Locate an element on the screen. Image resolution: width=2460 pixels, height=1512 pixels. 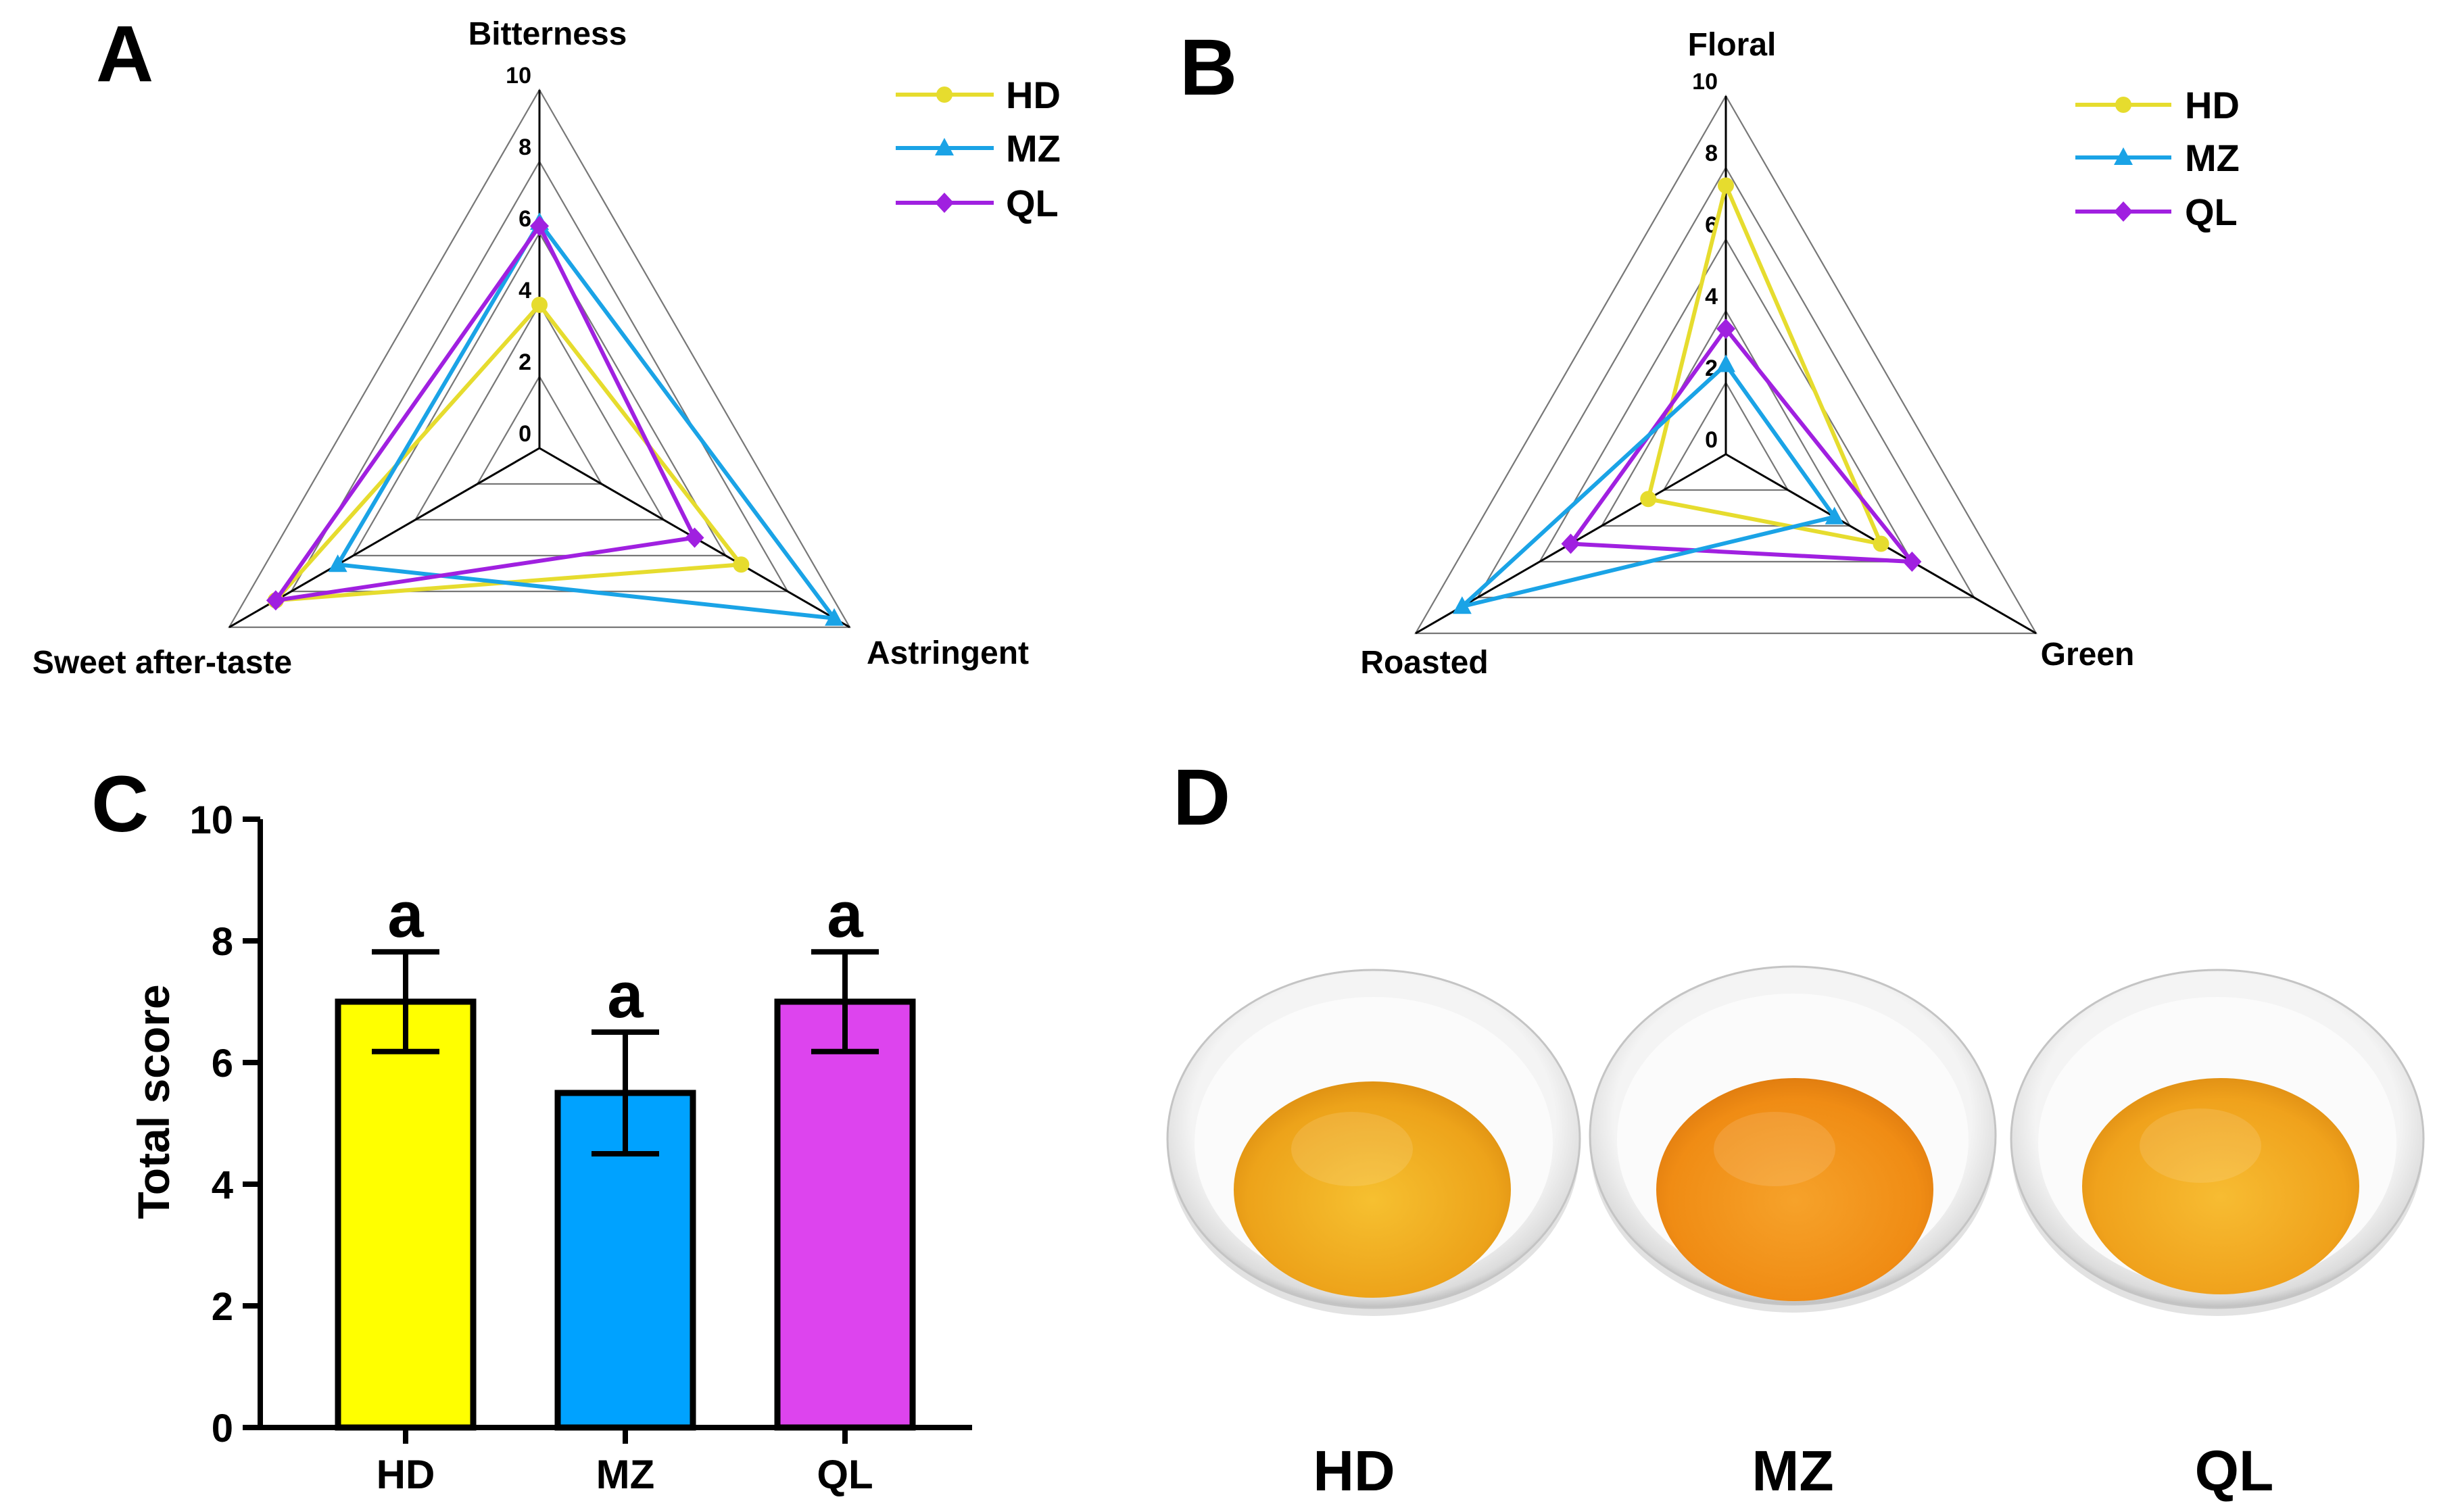
legend-b-label-mz: MZ is located at coordinates (2212, 158).